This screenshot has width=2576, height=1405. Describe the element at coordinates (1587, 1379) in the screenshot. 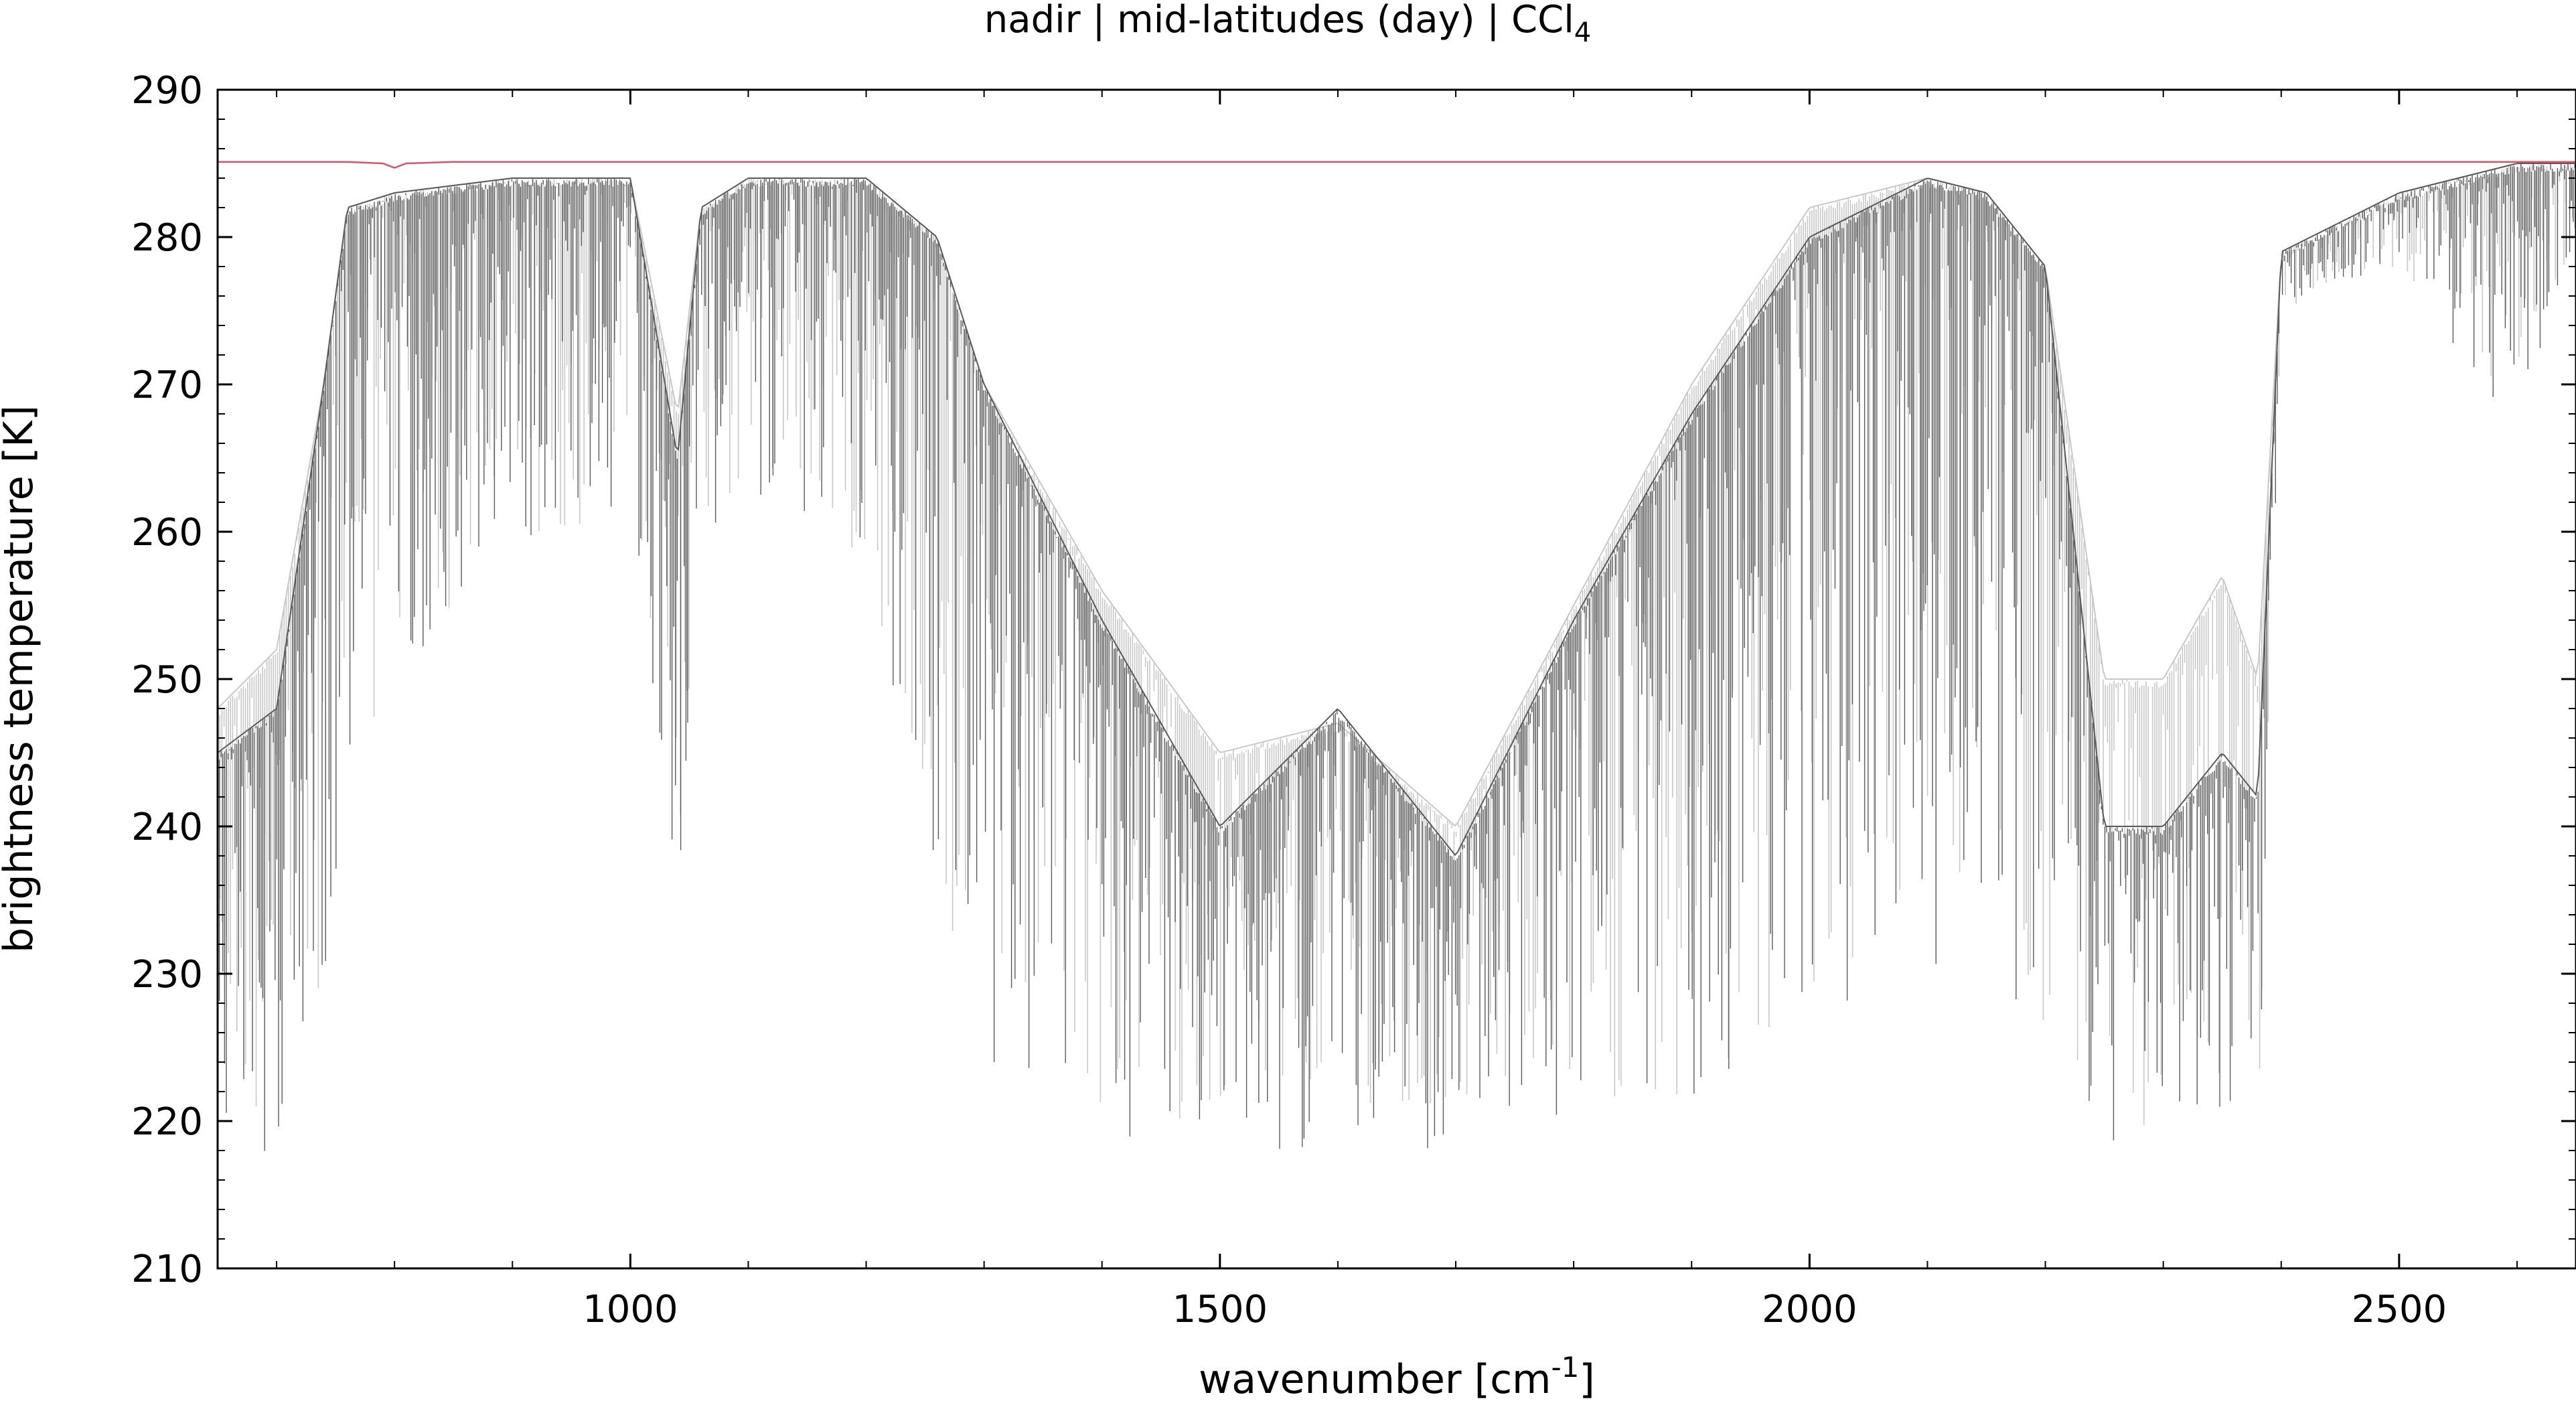

I see `x-axis-label-suffix: ]` at that location.